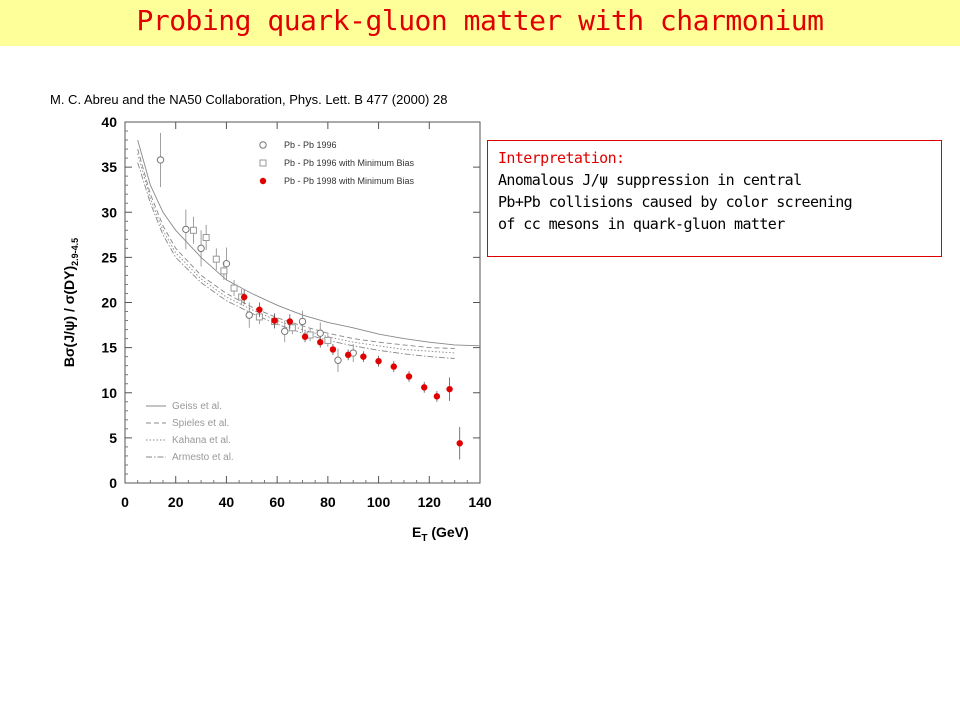 This screenshot has height=720, width=960. Describe the element at coordinates (109, 122) in the screenshot. I see `y-tick-label: 40` at that location.